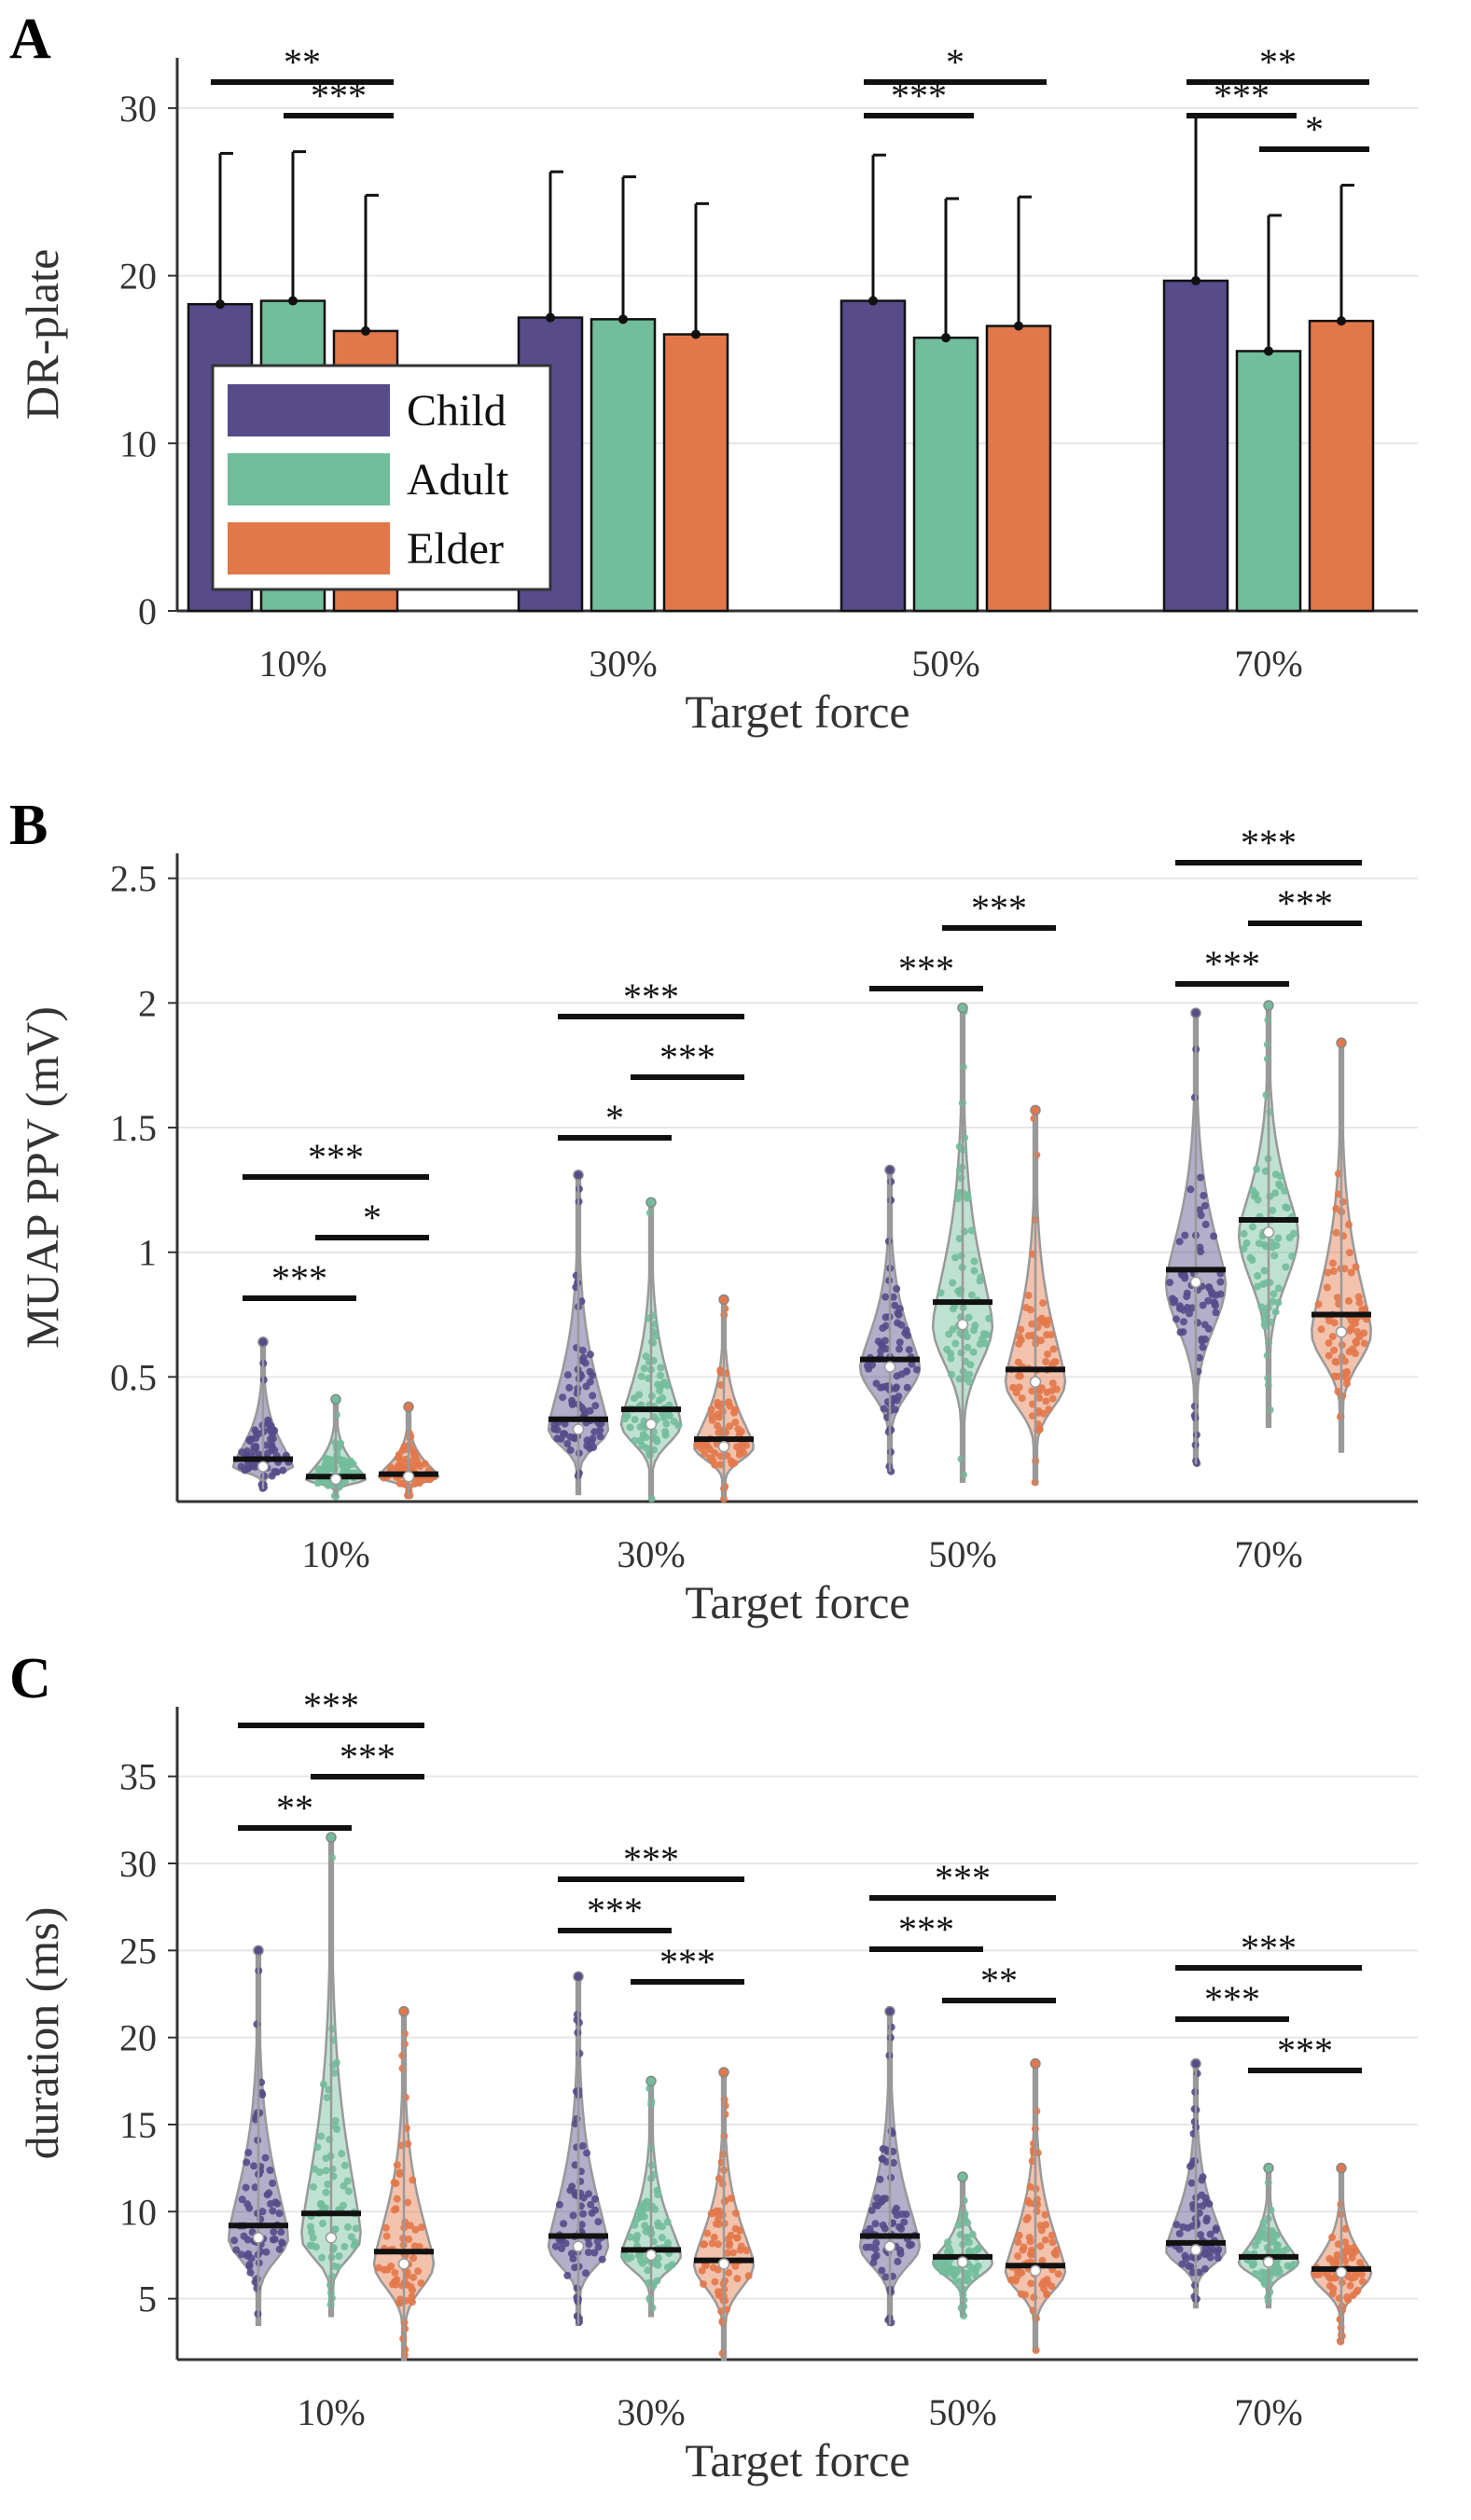  I want to click on y-axis-label: duration (ms), so click(42, 2033).